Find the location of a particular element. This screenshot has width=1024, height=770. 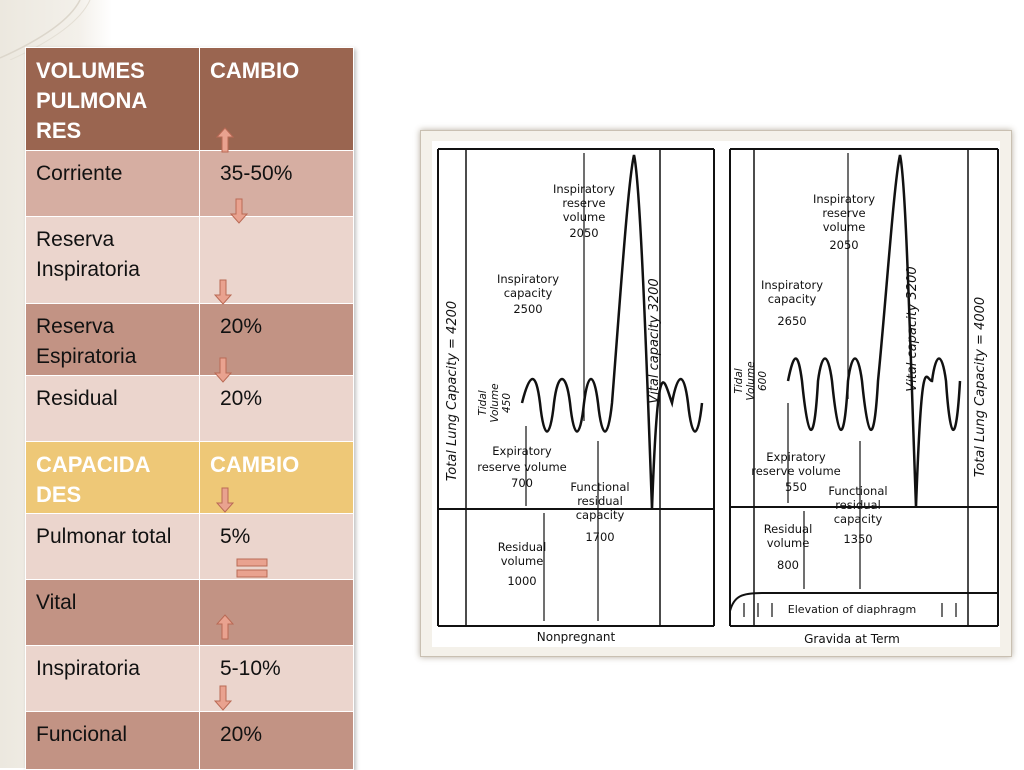

ir-left-line2: reserve is located at coordinates (583, 203).